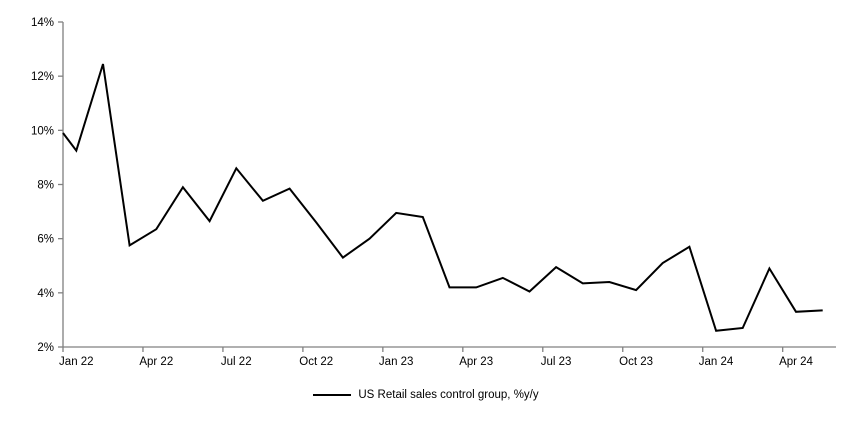 The height and width of the screenshot is (423, 852). What do you see at coordinates (316, 362) in the screenshot?
I see `x-tick-label: Oct 22` at bounding box center [316, 362].